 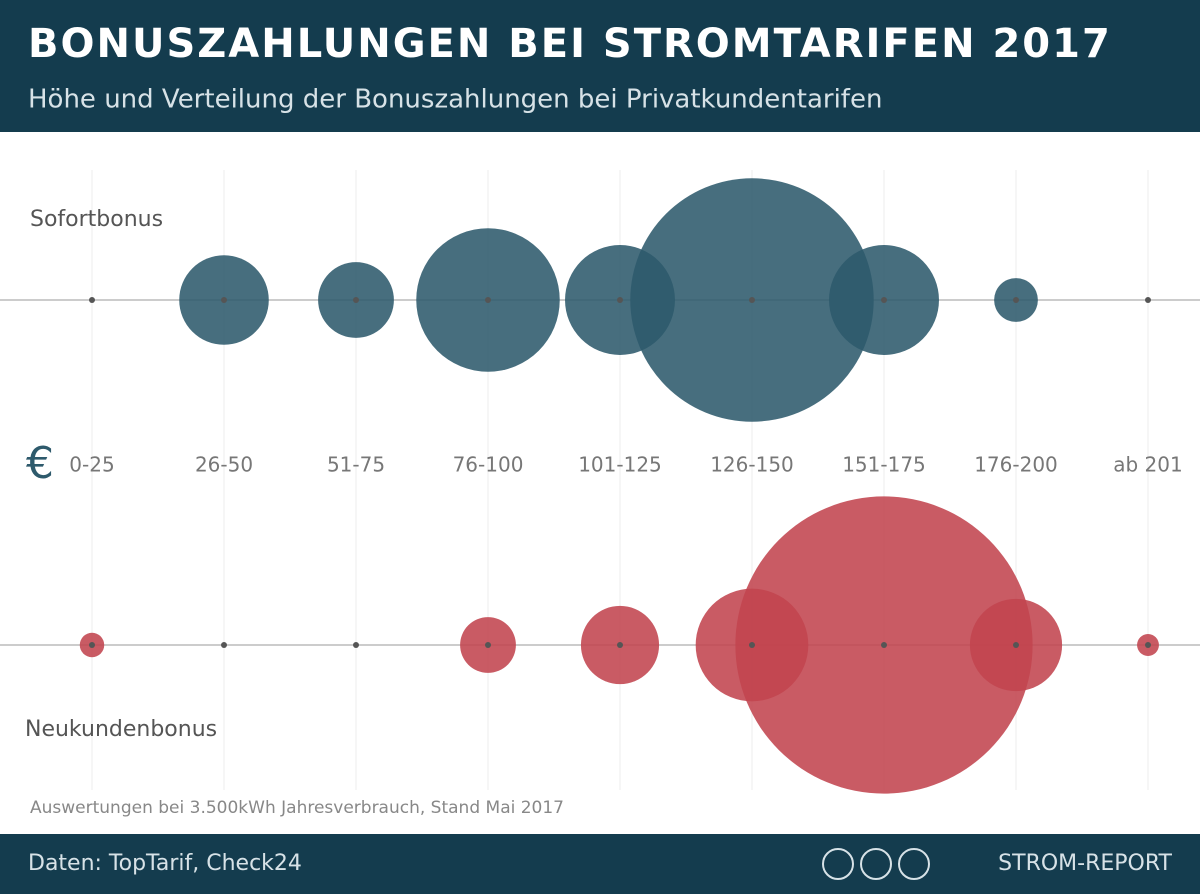 I want to click on header-band, so click(x=600, y=66).